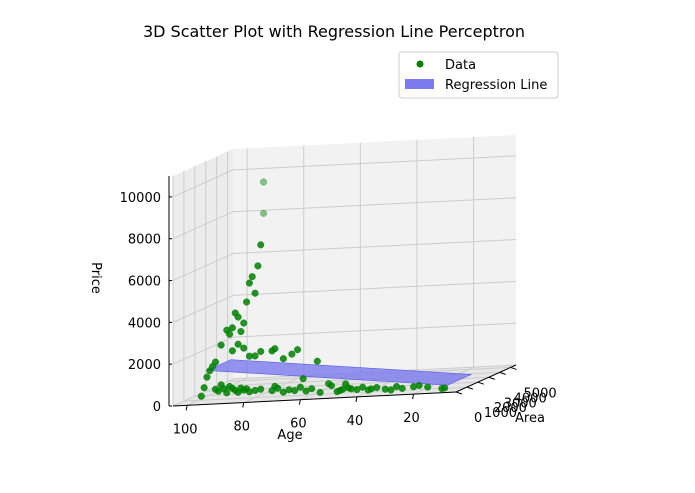 Image resolution: width=695 pixels, height=493 pixels. I want to click on price-tick-label: 6000, so click(144, 282).